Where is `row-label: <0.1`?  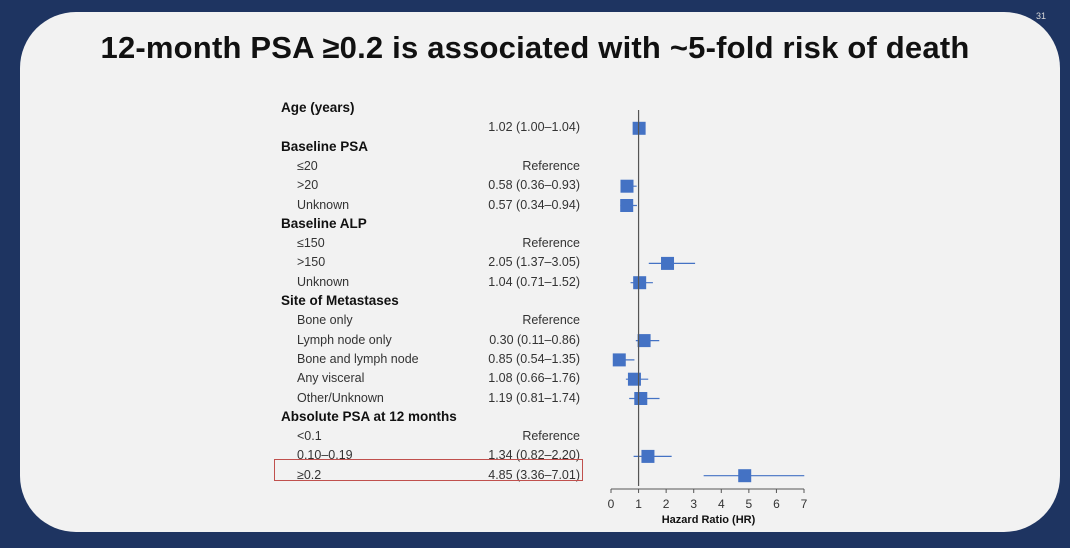 row-label: <0.1 is located at coordinates (309, 436).